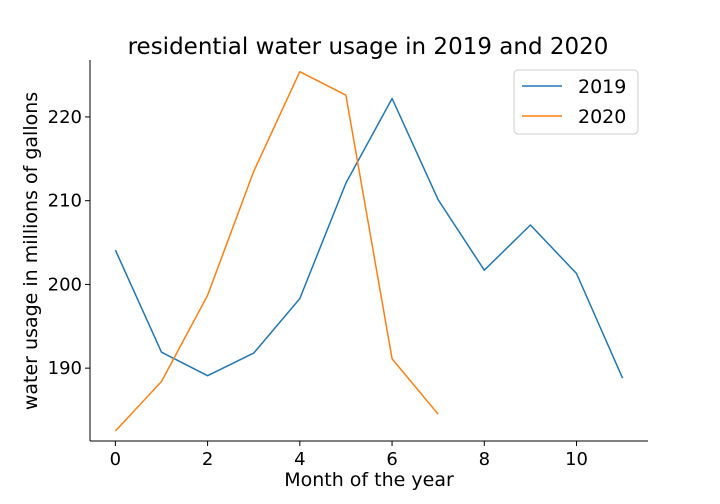 The width and height of the screenshot is (720, 504). What do you see at coordinates (31, 251) in the screenshot?
I see `y-axis-label: water usage in millions of gallons` at bounding box center [31, 251].